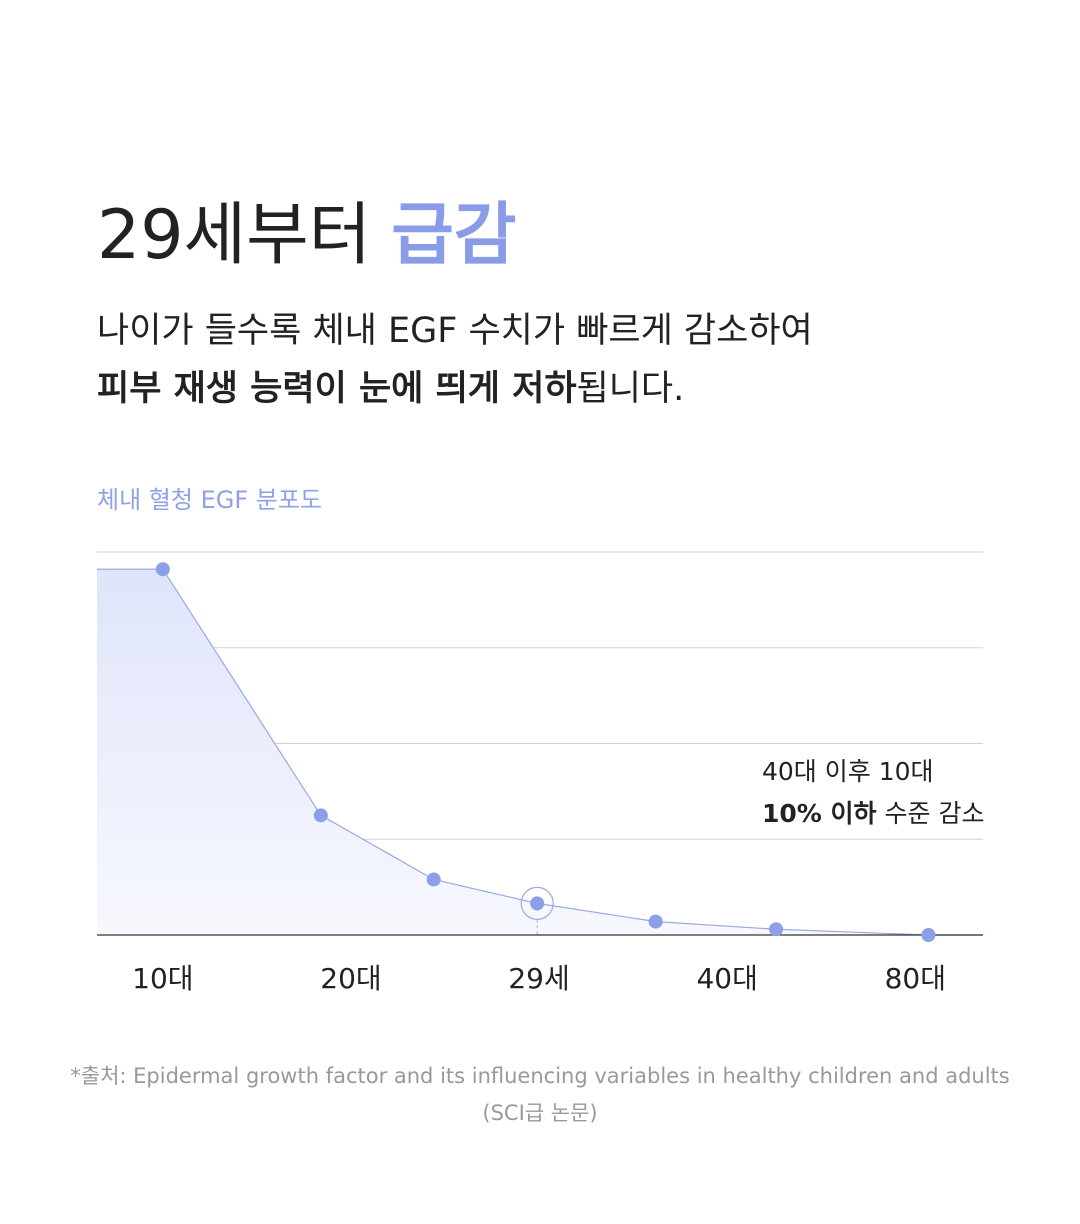 This screenshot has width=1080, height=1224. Describe the element at coordinates (631, 389) in the screenshot. I see `subtitle-text: 됩니다.` at that location.